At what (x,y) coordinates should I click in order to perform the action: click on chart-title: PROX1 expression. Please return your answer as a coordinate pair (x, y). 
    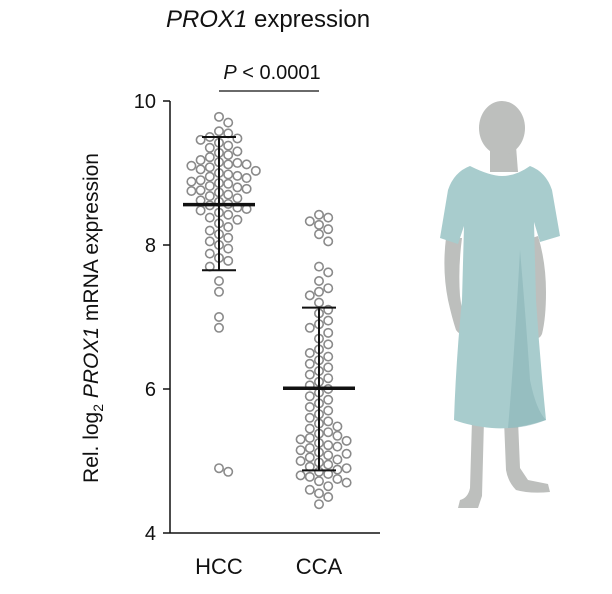
    Looking at the image, I should click on (268, 20).